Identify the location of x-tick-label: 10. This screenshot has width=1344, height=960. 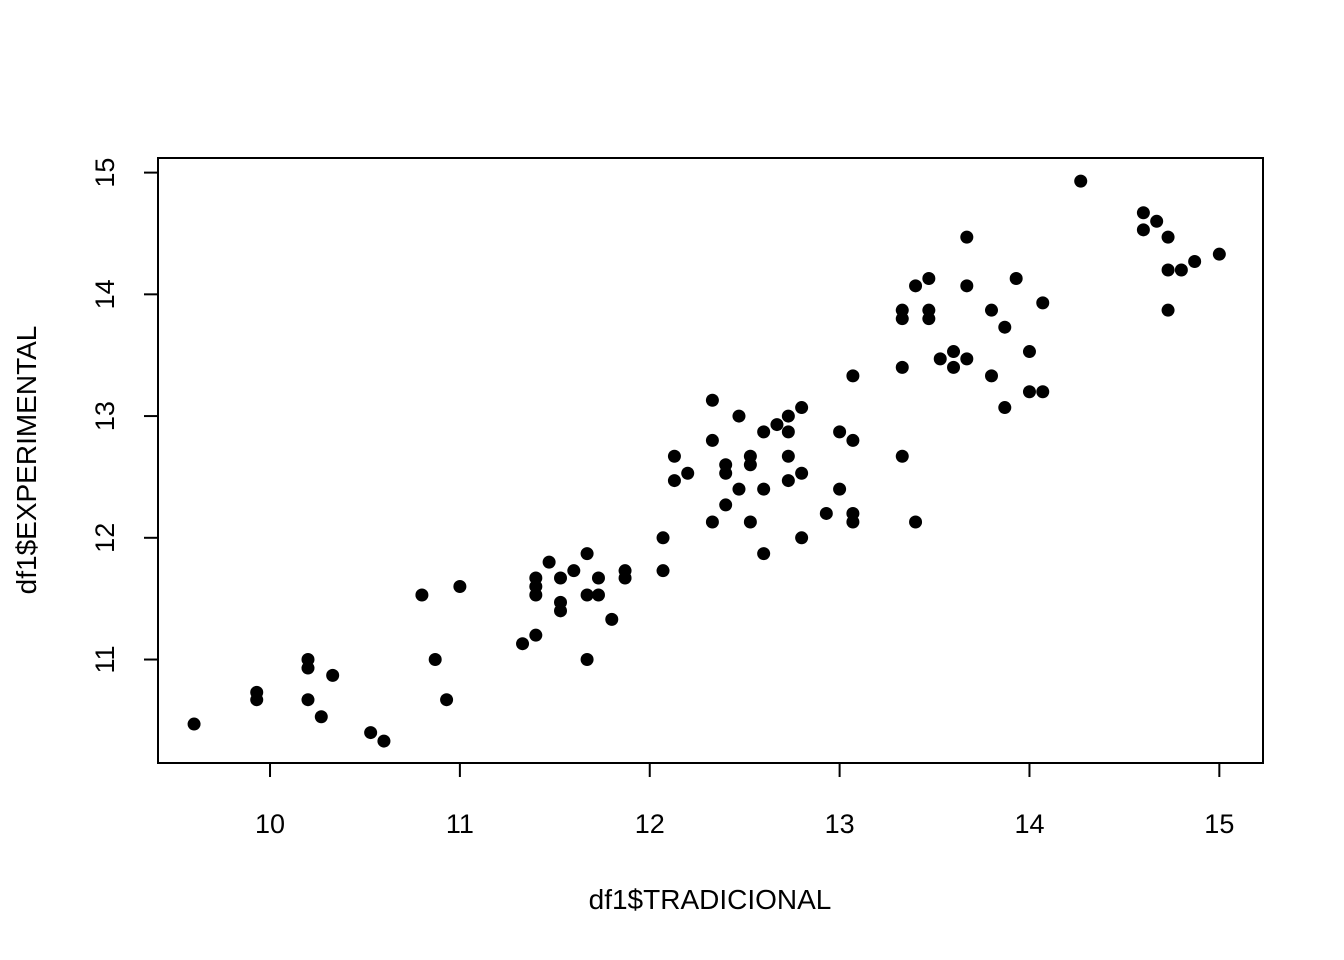
(270, 824).